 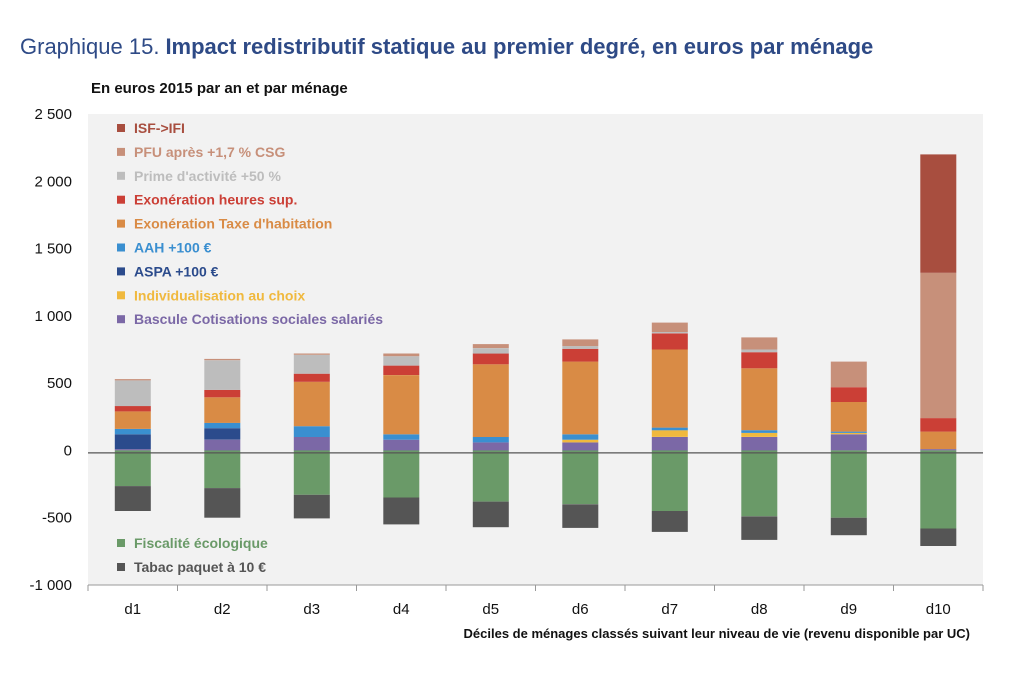 I want to click on x-tick-label-d4: d4, so click(x=401, y=609).